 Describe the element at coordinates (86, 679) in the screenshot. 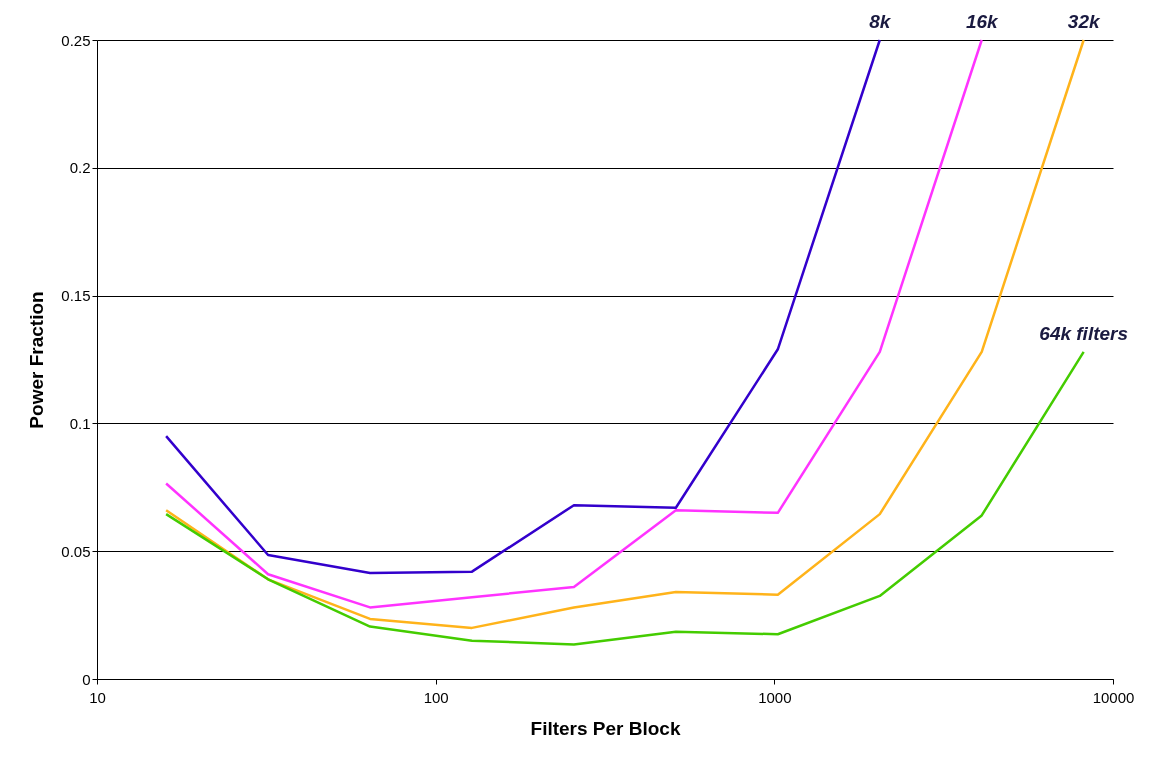

I see `y-tick-label: 0` at that location.